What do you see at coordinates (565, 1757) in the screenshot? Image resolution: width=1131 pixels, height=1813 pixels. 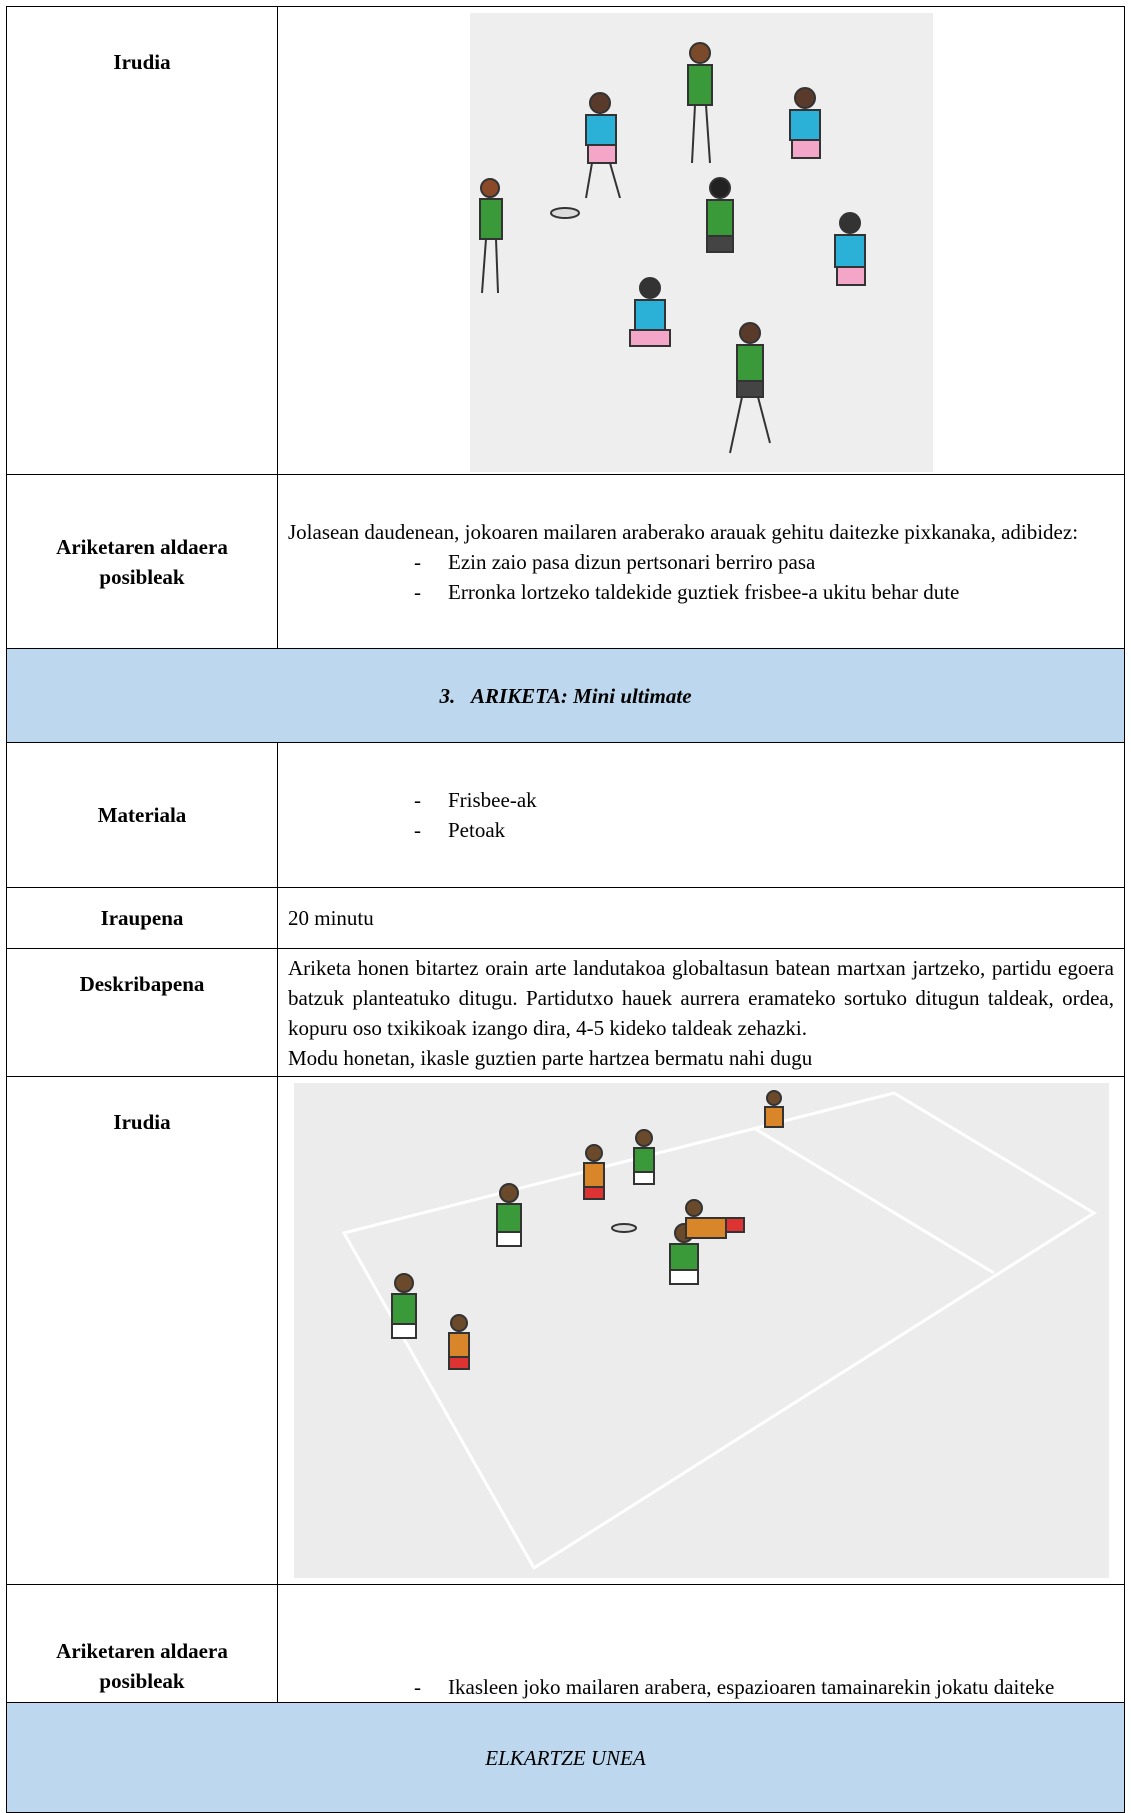 I see `section-heading: ELKARTZE UNEA` at bounding box center [565, 1757].